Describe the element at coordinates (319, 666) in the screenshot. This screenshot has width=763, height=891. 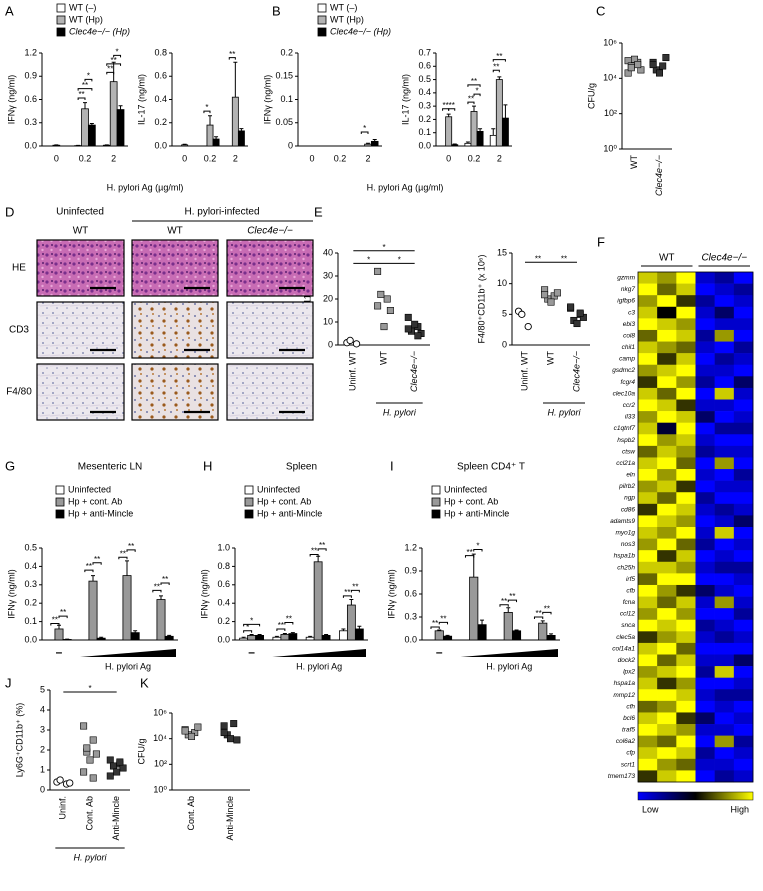
I see `x-axis-label: H. pylori Ag` at that location.